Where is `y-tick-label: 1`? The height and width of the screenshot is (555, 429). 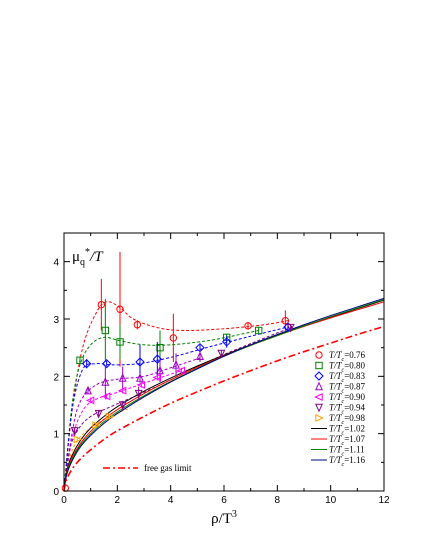 y-tick-label: 1 is located at coordinates (56, 435).